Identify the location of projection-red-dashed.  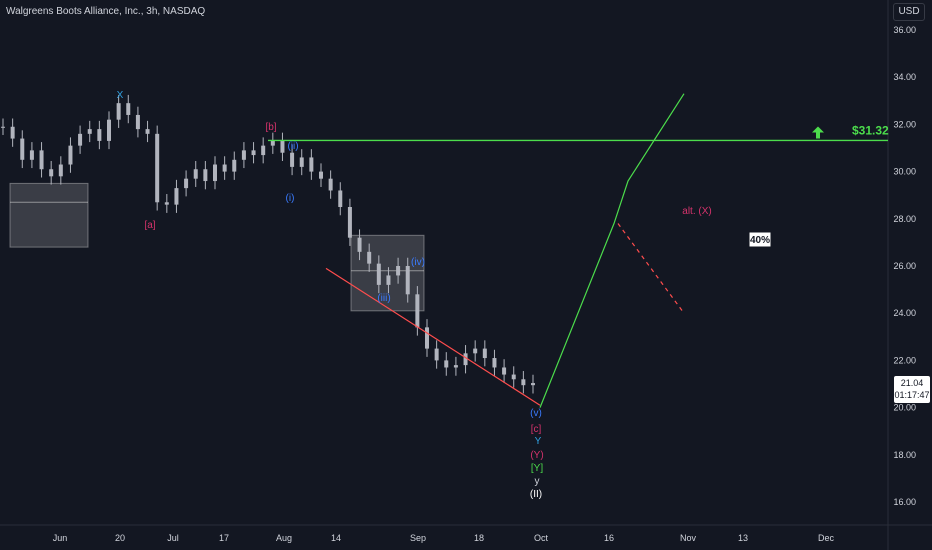
(651, 268).